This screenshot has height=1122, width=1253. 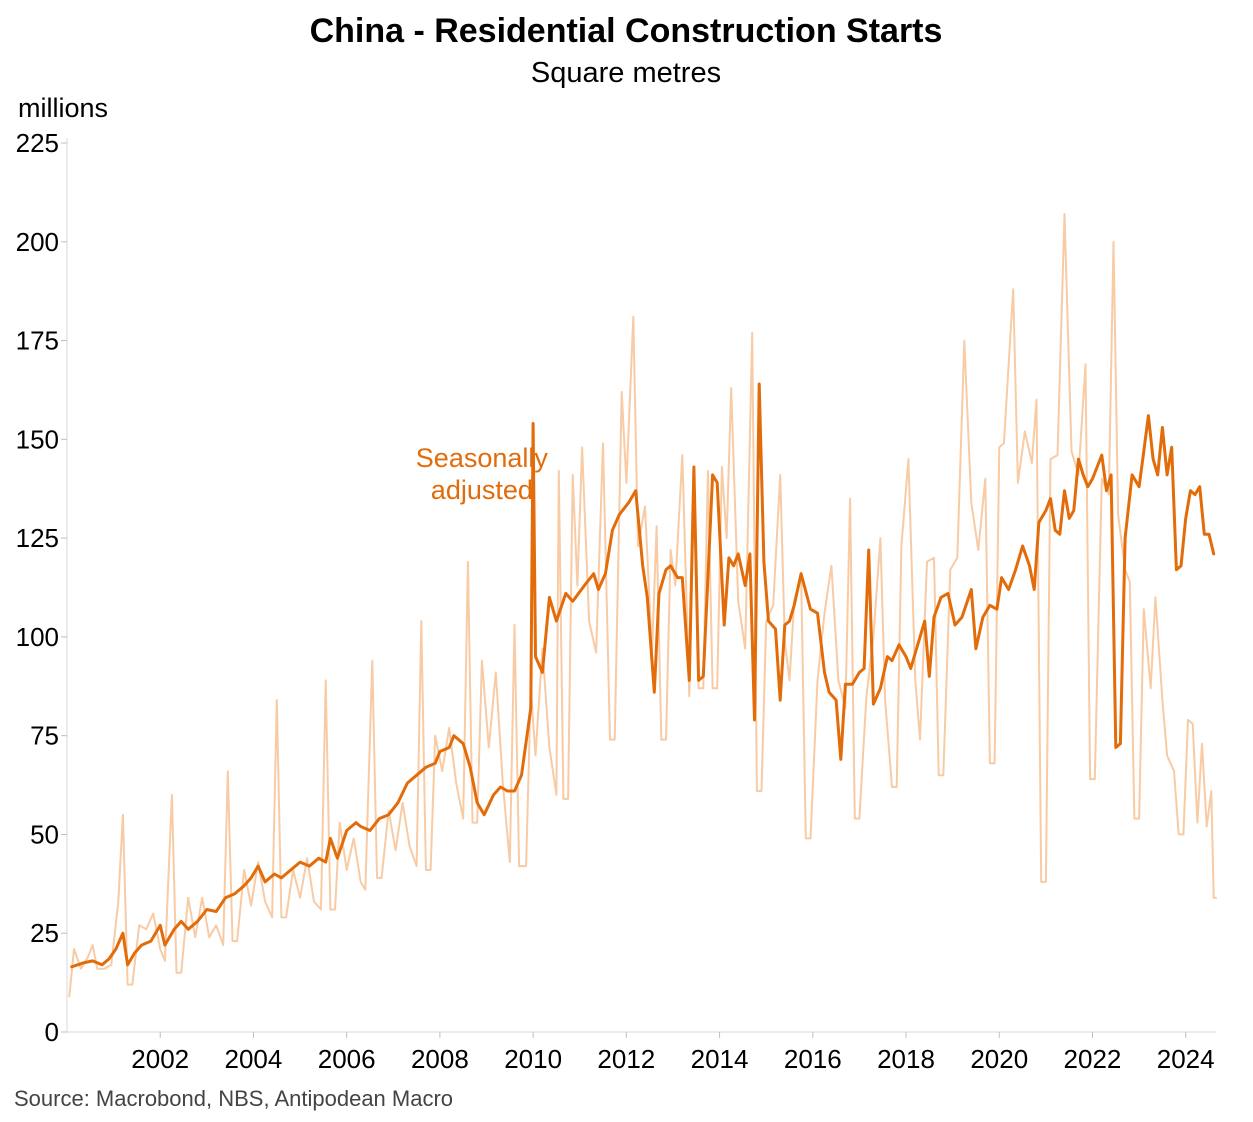 What do you see at coordinates (440, 1059) in the screenshot?
I see `x-tick-label: 2008` at bounding box center [440, 1059].